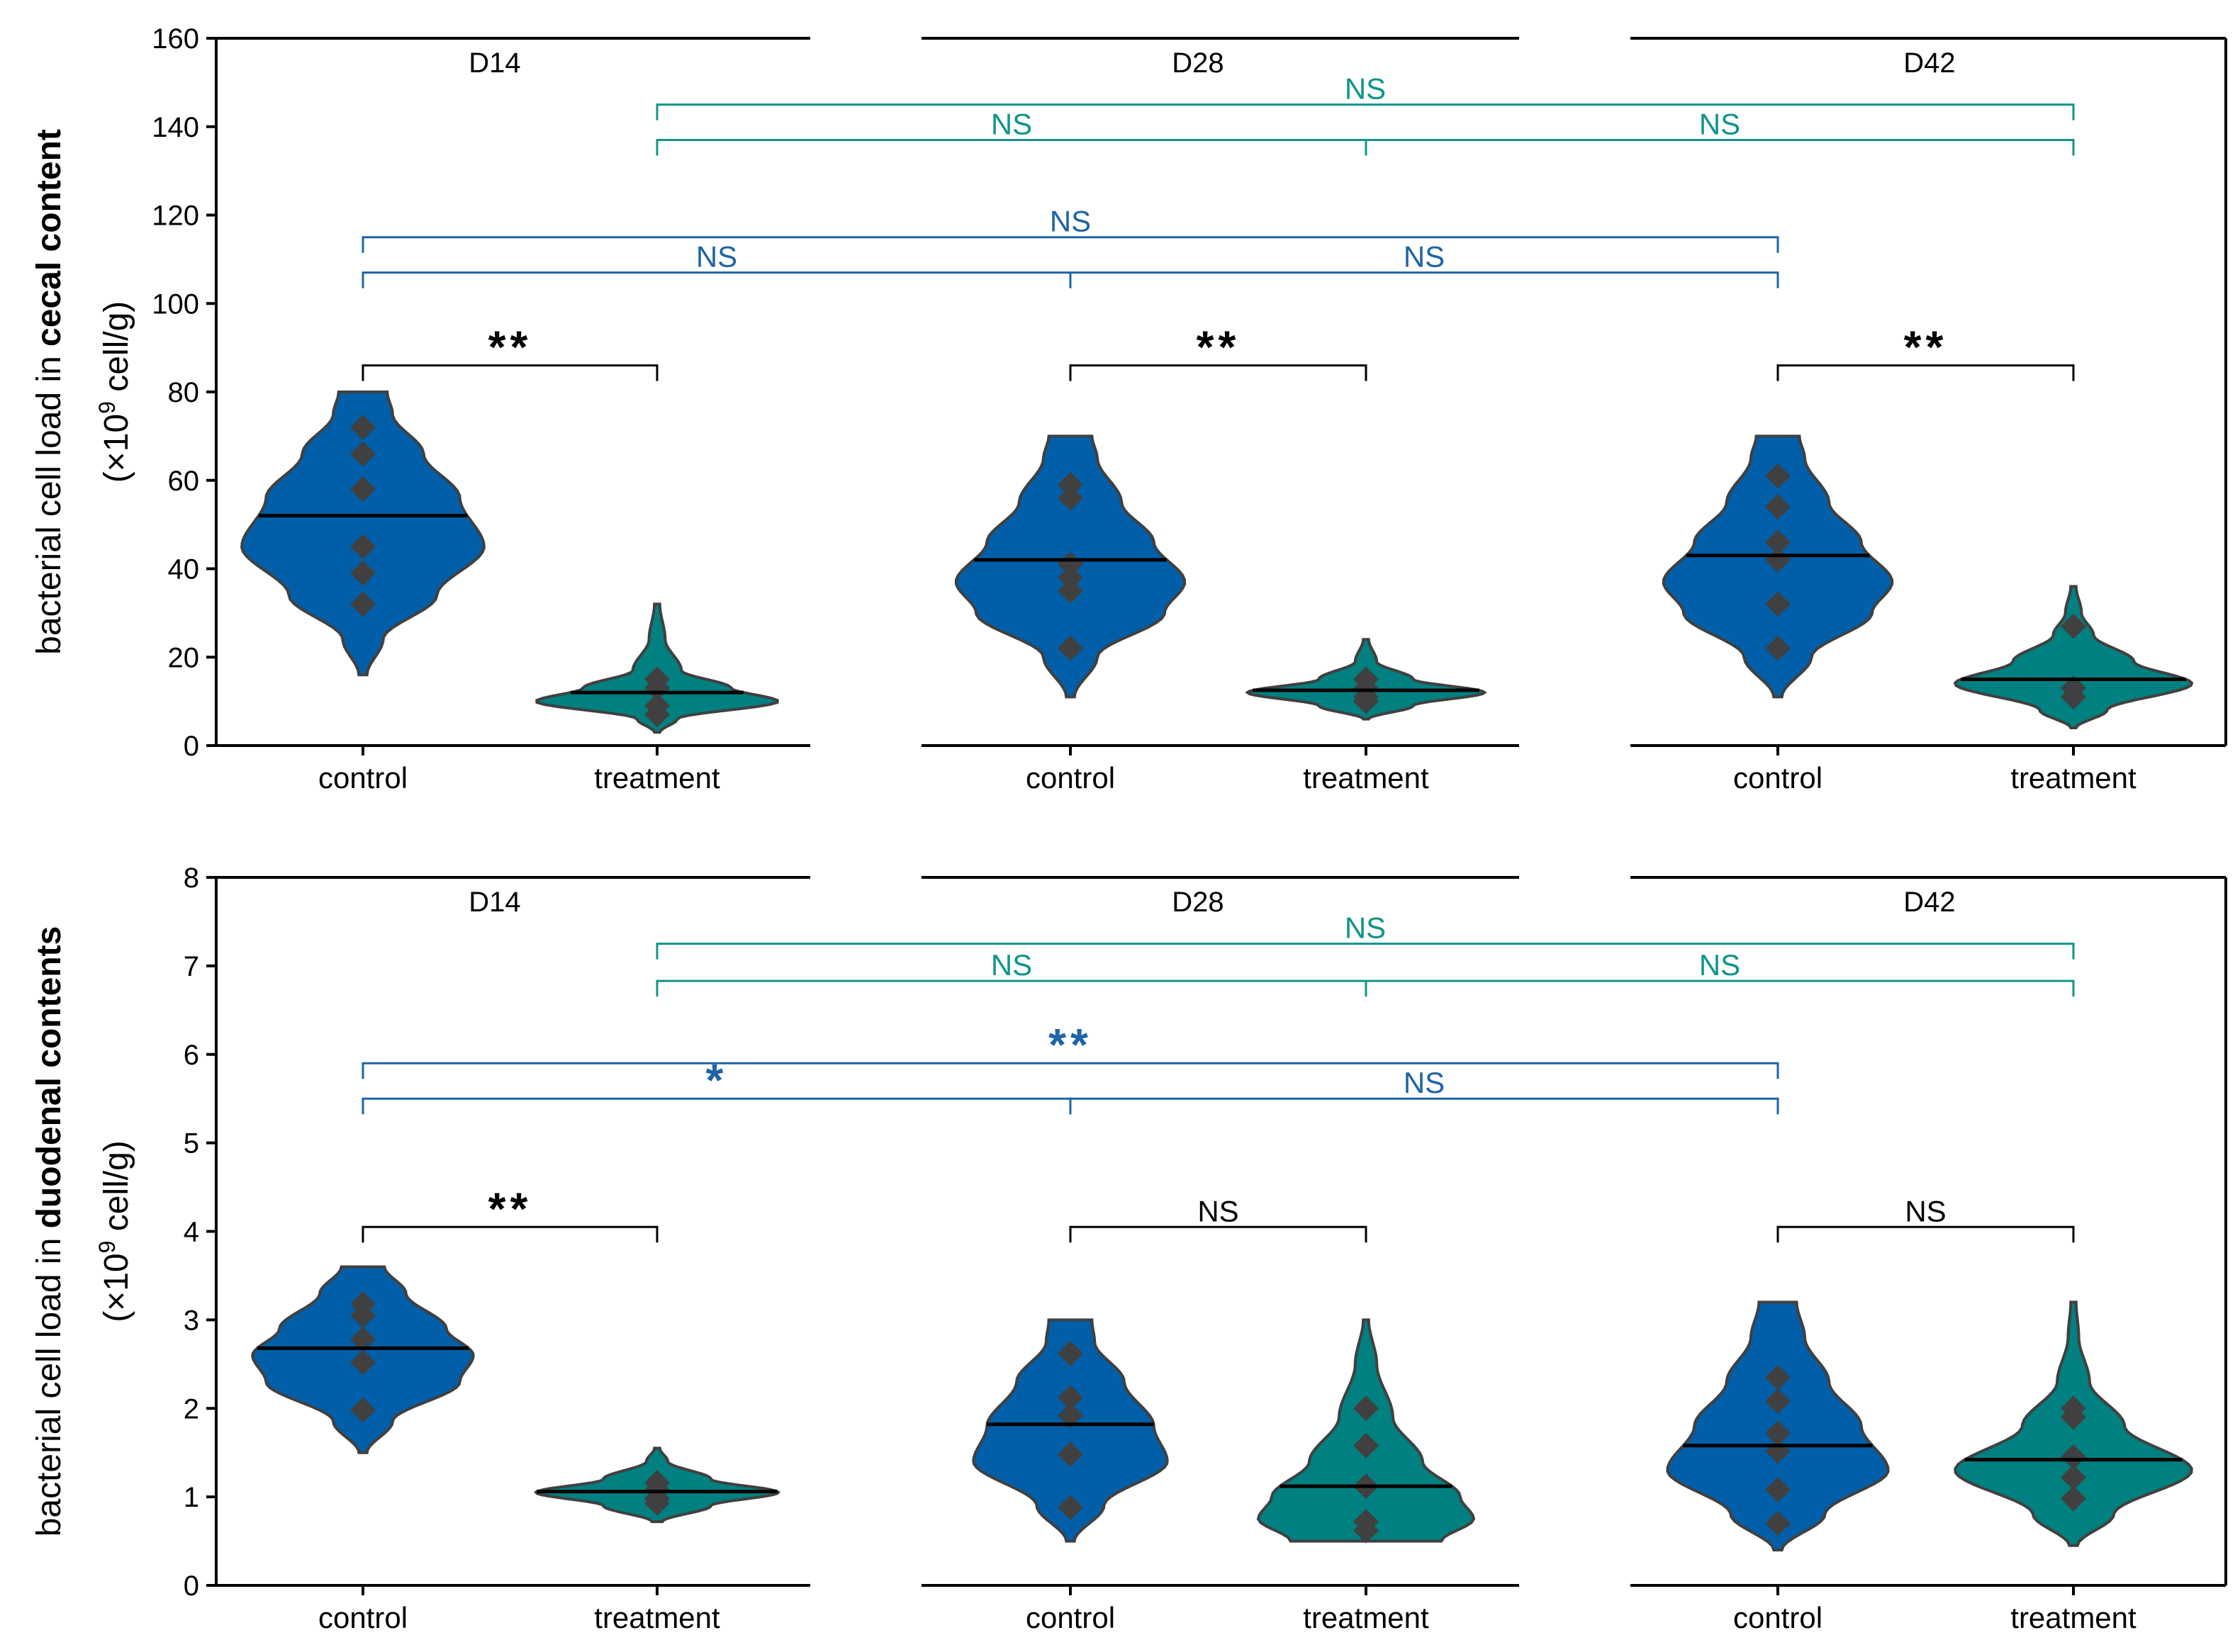 This screenshot has height=1652, width=2240. What do you see at coordinates (114, 392) in the screenshot?
I see `y-axis-unit: (×109 cell/g)` at bounding box center [114, 392].